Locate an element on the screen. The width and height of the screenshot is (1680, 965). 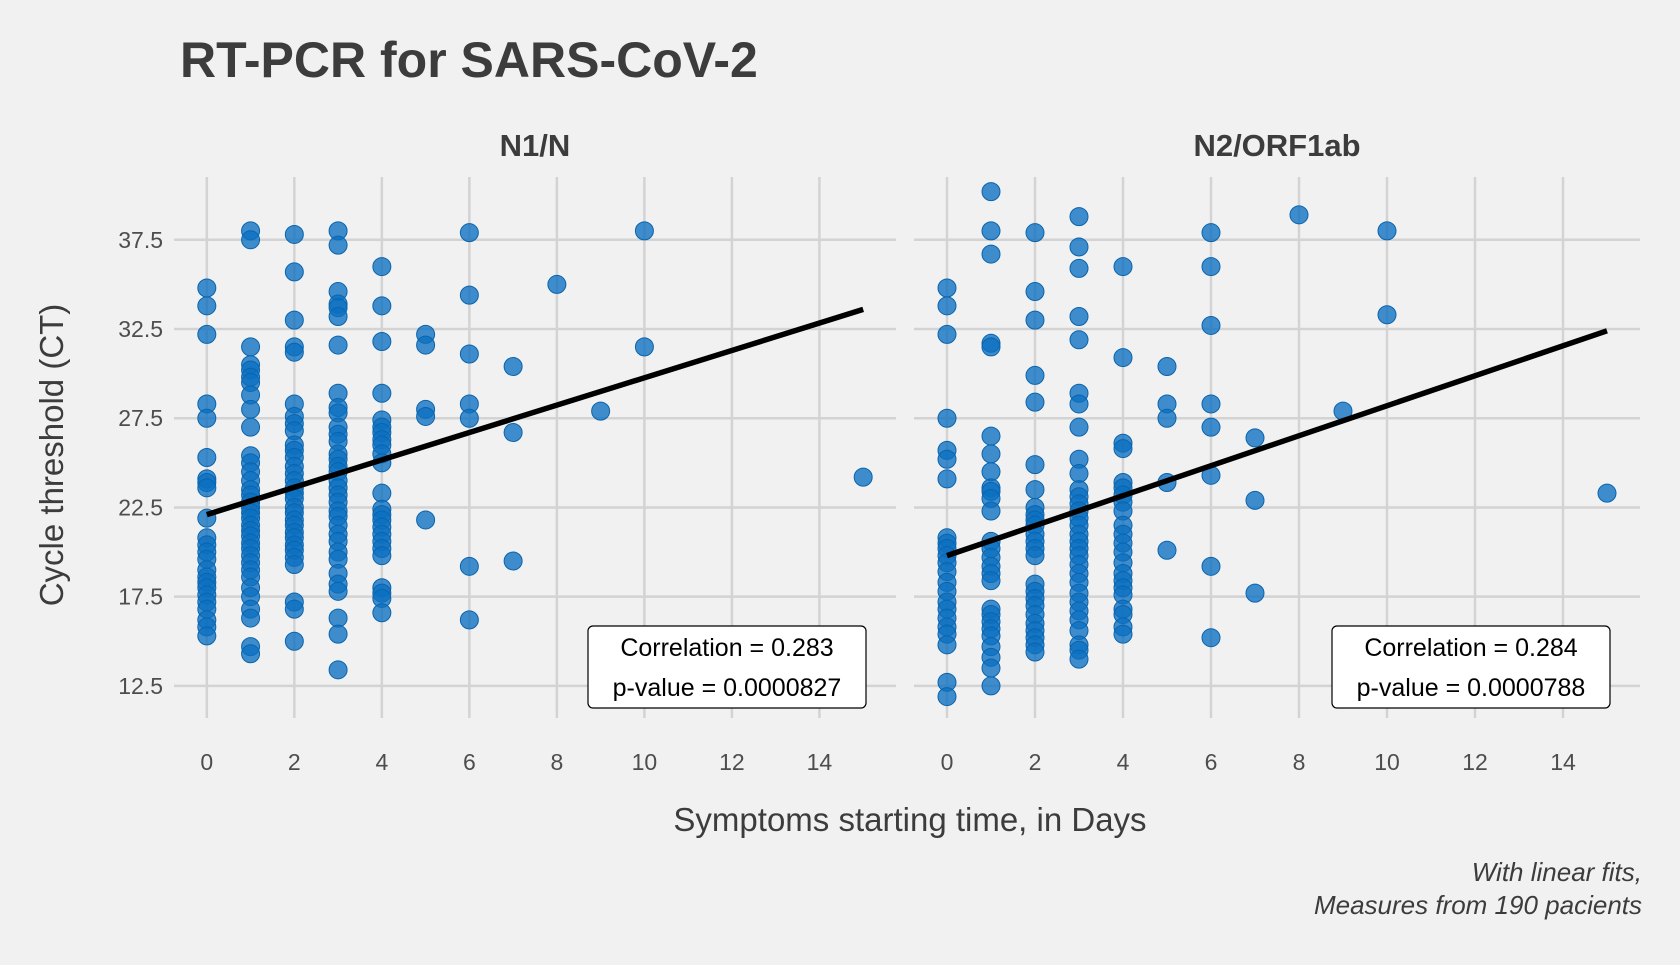
x-axis-title: Symptoms starting time, in Days is located at coordinates (909, 819).